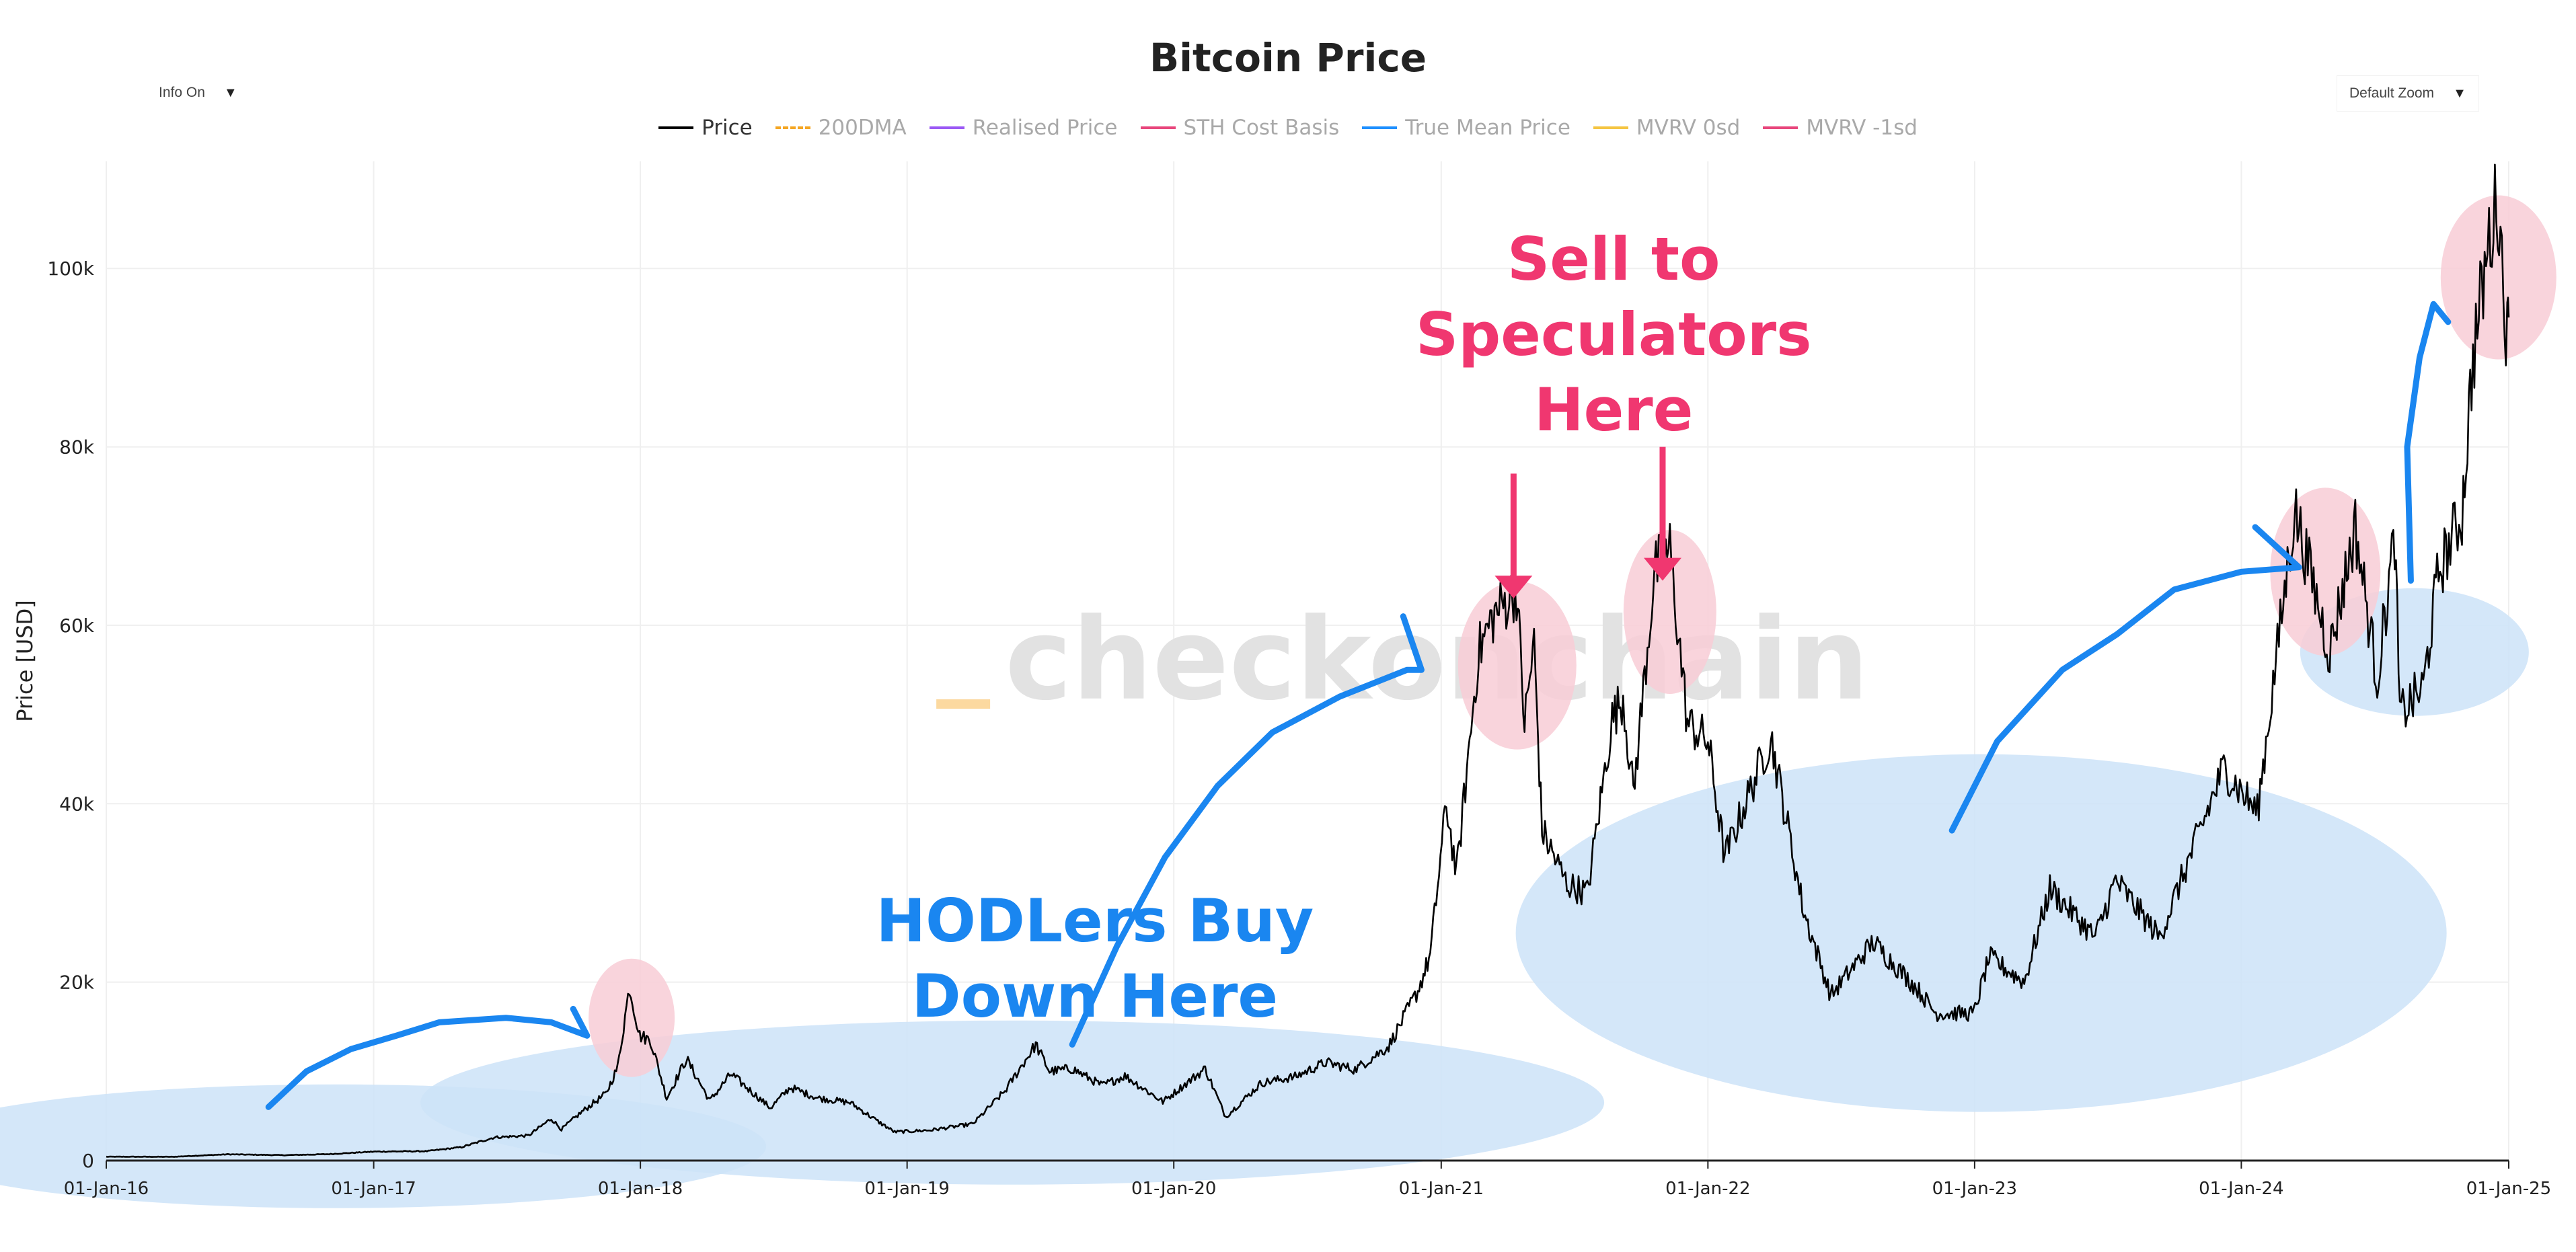 The image size is (2576, 1252). I want to click on y-axis-label: Price [USD], so click(25, 661).